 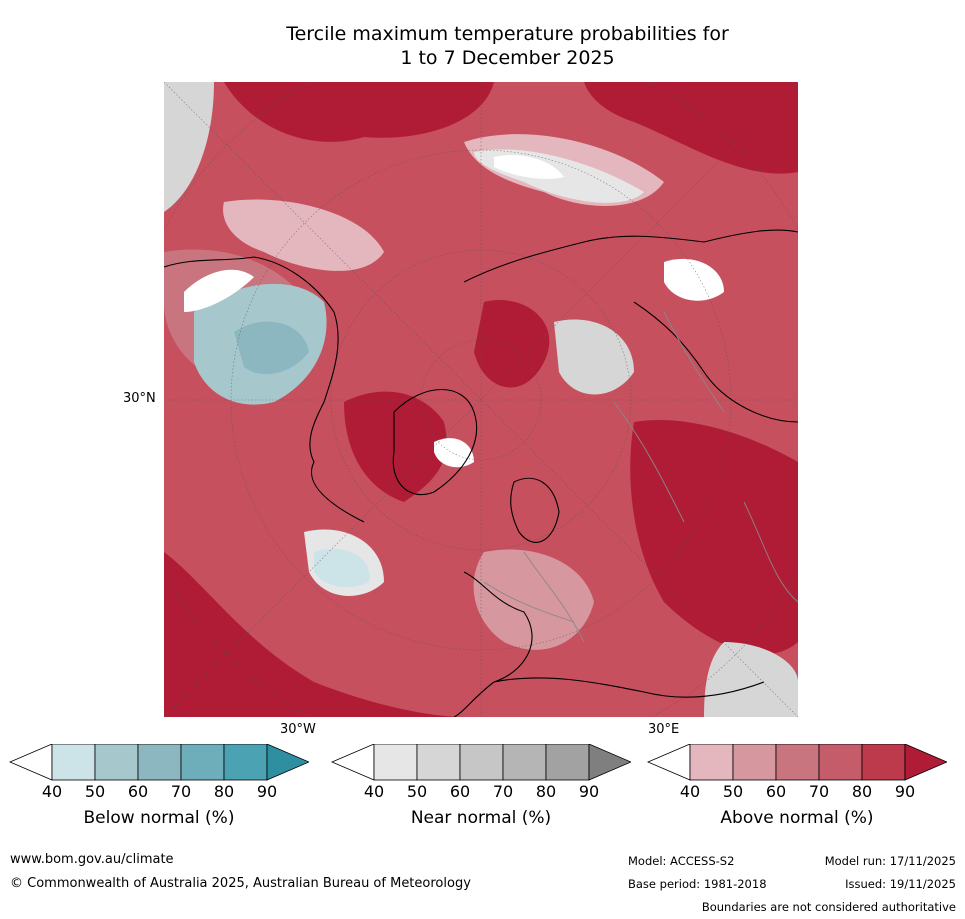 I want to click on footer-website: www.bom.gov.au/climate, so click(x=92, y=859).